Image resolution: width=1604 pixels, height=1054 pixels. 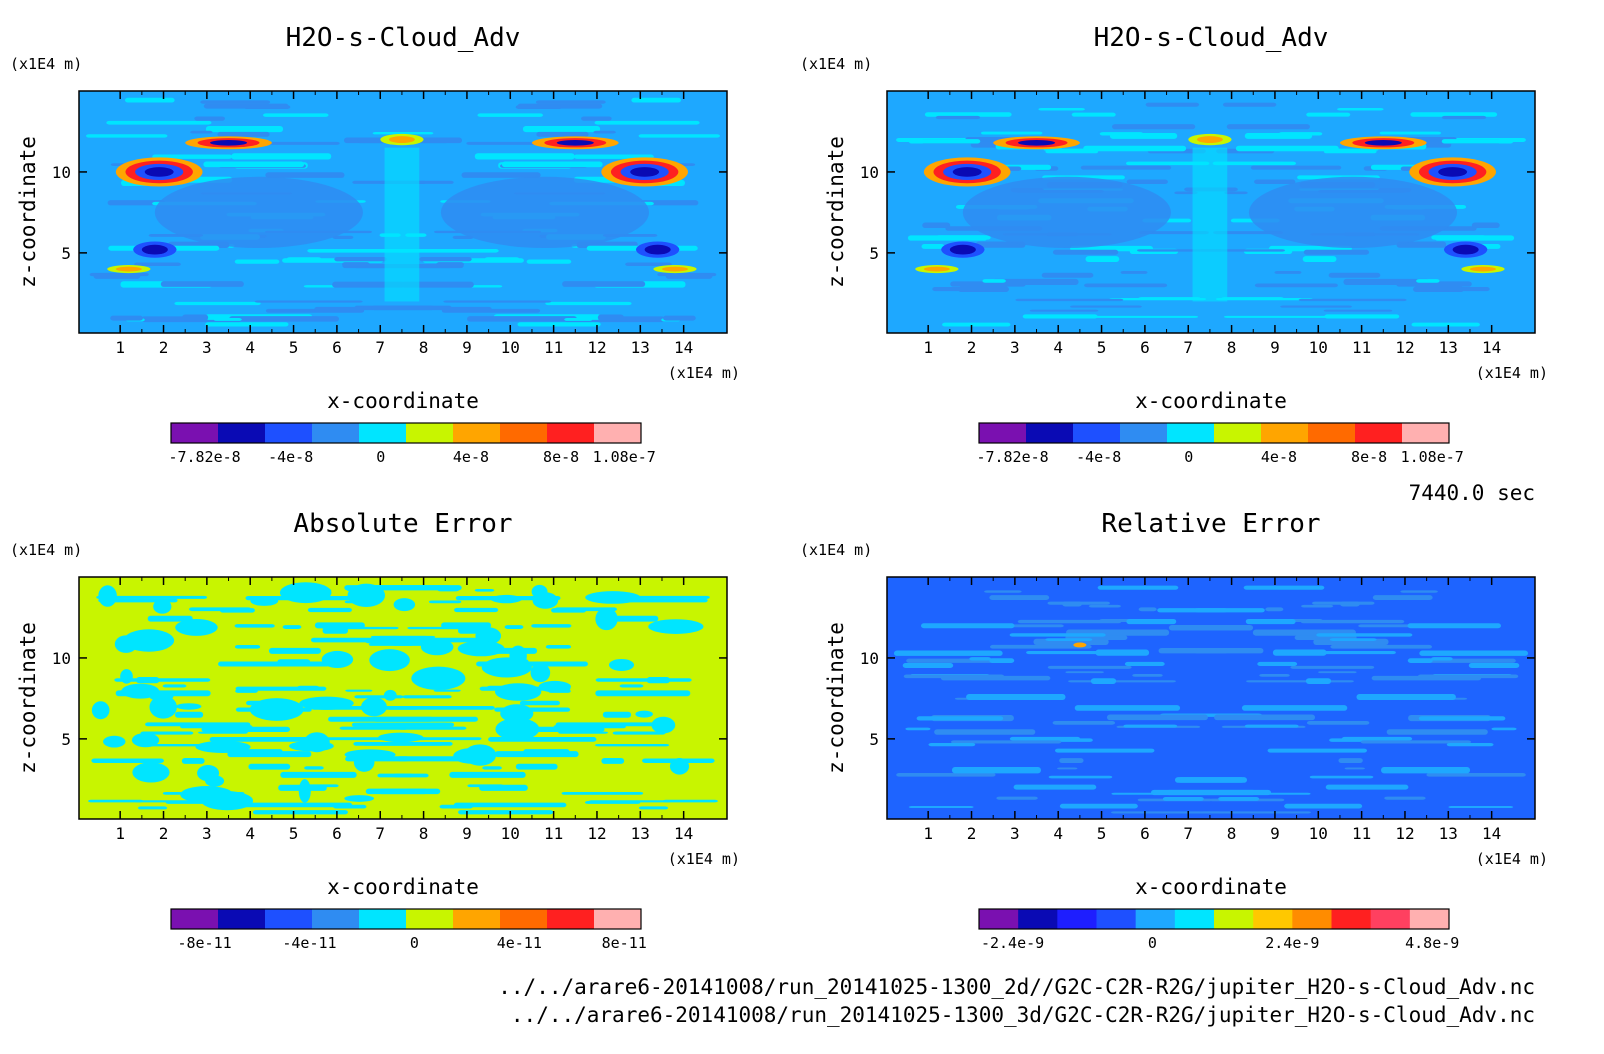 I want to click on x-tick-label: 3, so click(x=207, y=833).